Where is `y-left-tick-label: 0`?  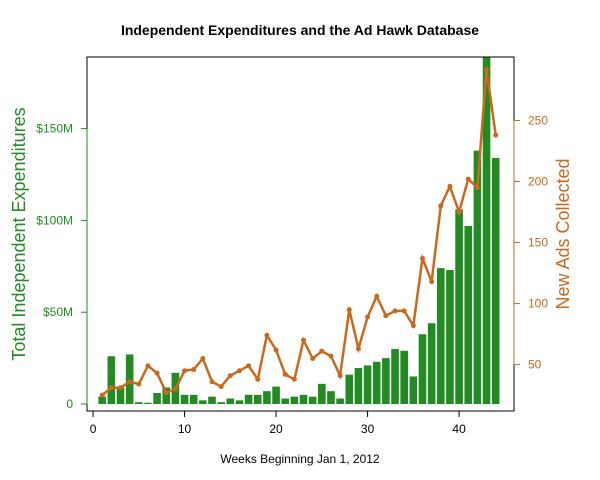
y-left-tick-label: 0 is located at coordinates (69, 404).